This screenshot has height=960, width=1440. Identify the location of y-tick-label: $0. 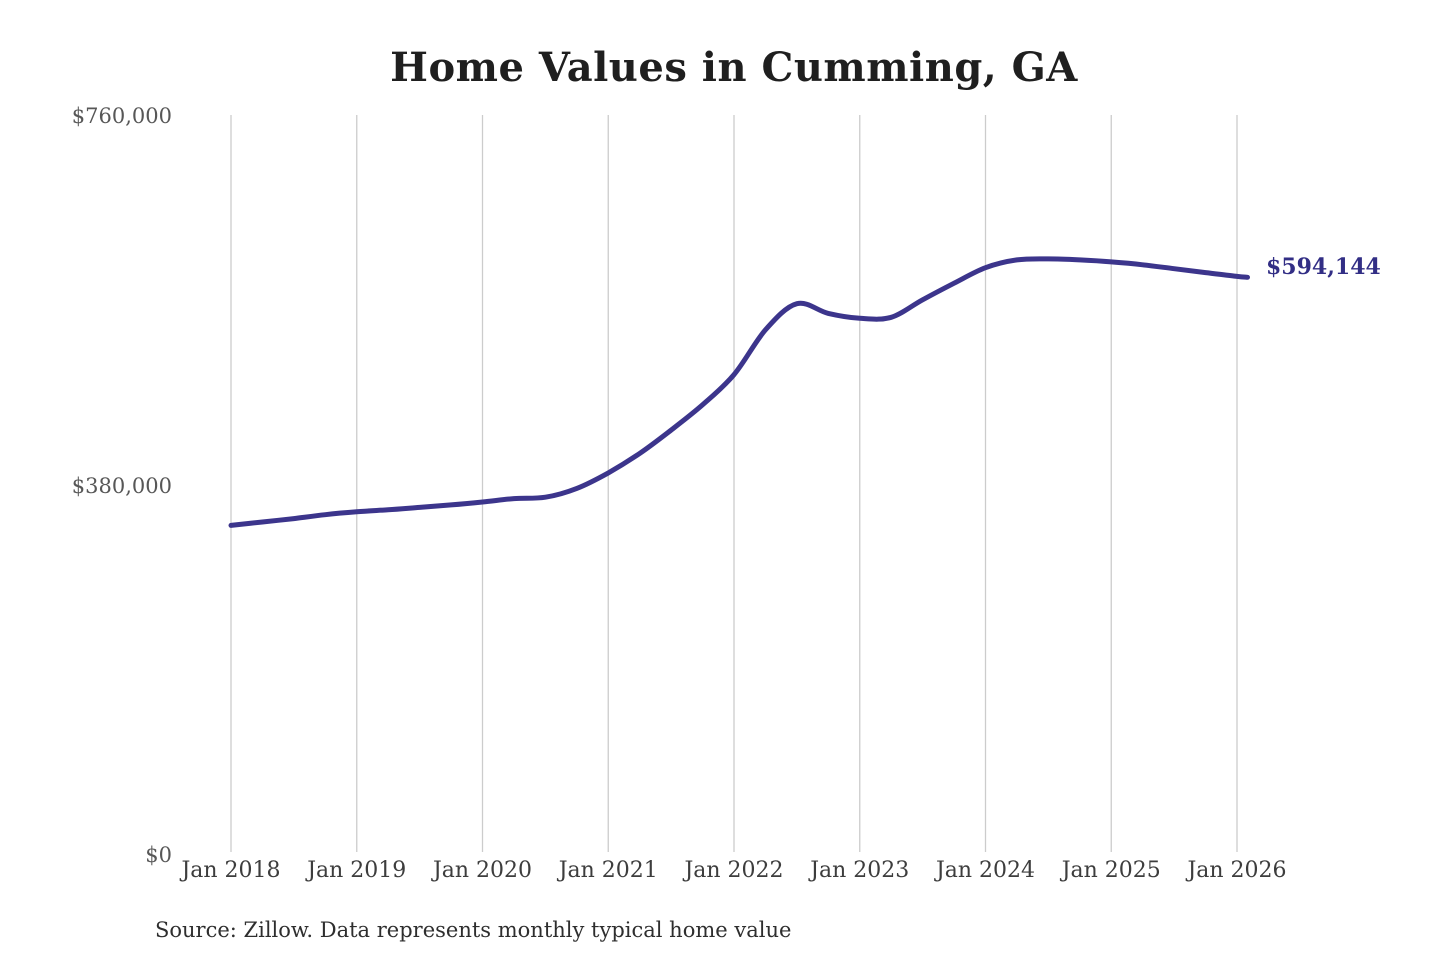
(158, 855).